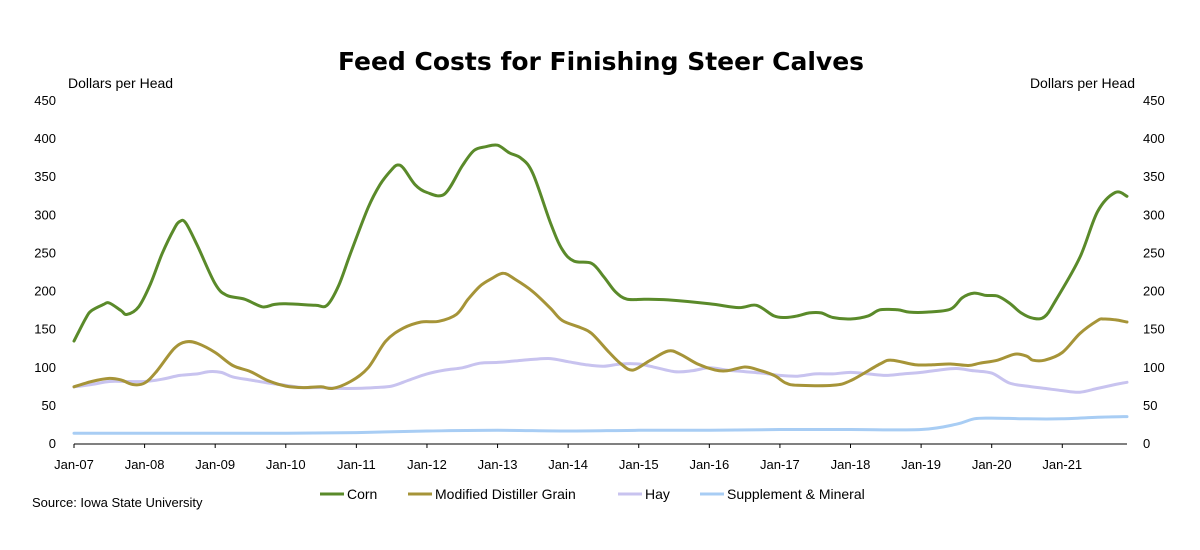  I want to click on y-tick-label-left: 200, so click(45, 291).